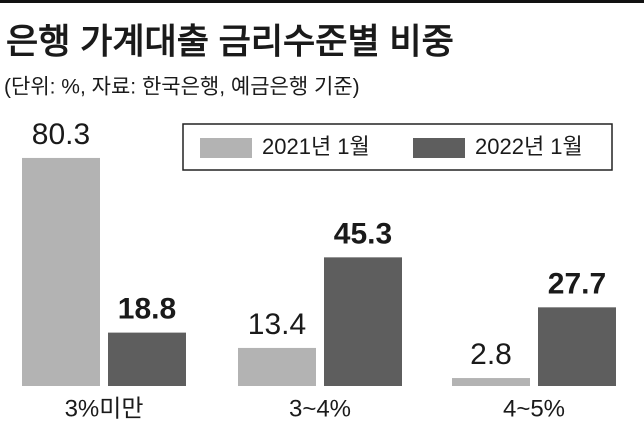 The height and width of the screenshot is (426, 644). Describe the element at coordinates (320, 408) in the screenshot. I see `x-tick-label: 3~4%` at that location.